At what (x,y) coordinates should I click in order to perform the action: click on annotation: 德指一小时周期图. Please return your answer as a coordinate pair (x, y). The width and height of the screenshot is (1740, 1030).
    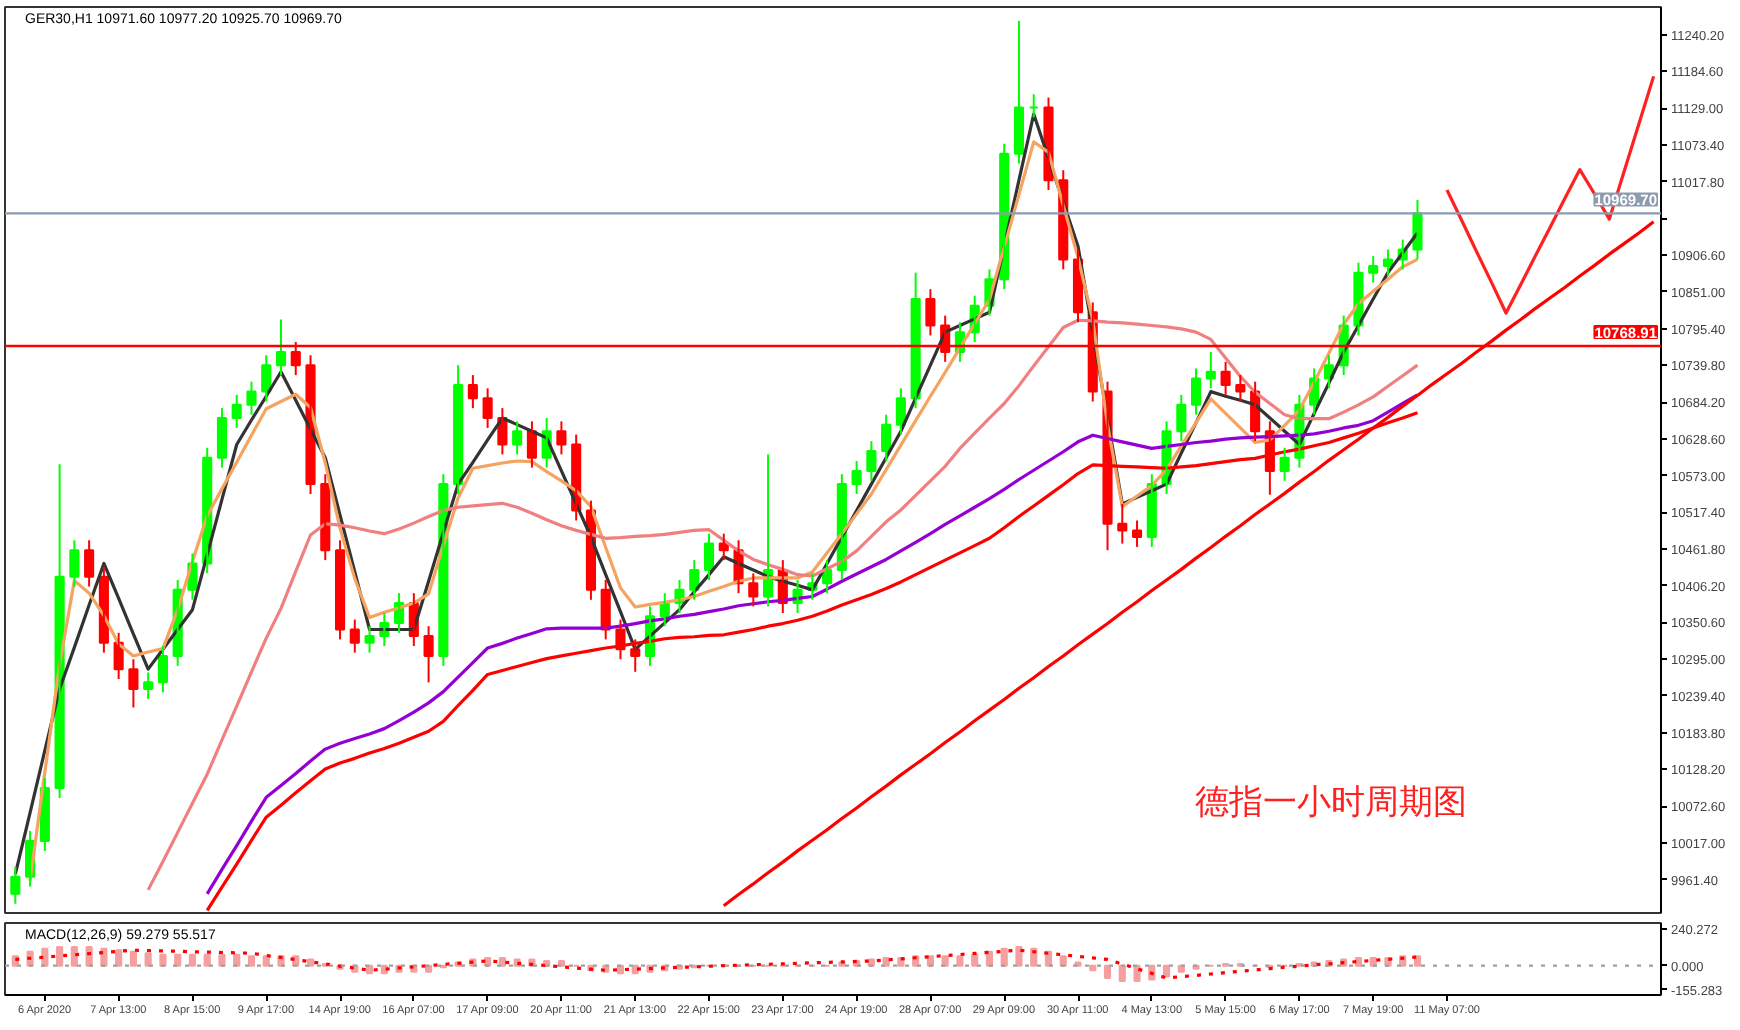
    Looking at the image, I should click on (1331, 803).